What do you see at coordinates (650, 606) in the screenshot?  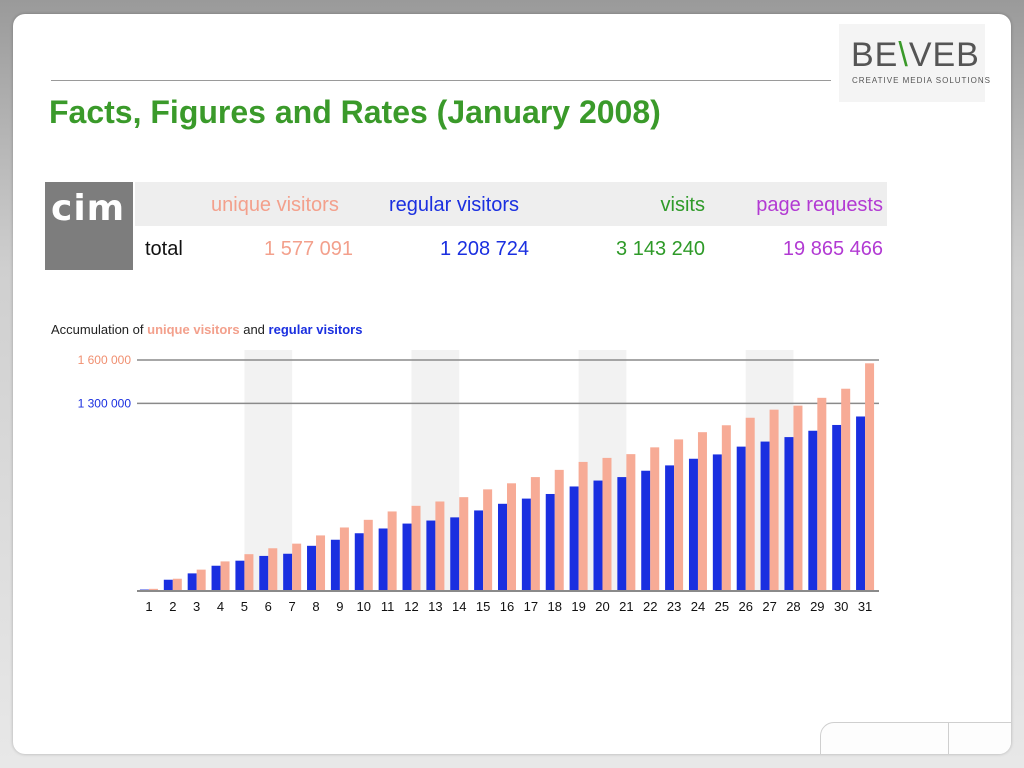 I see `x-tick-label-22: 22` at bounding box center [650, 606].